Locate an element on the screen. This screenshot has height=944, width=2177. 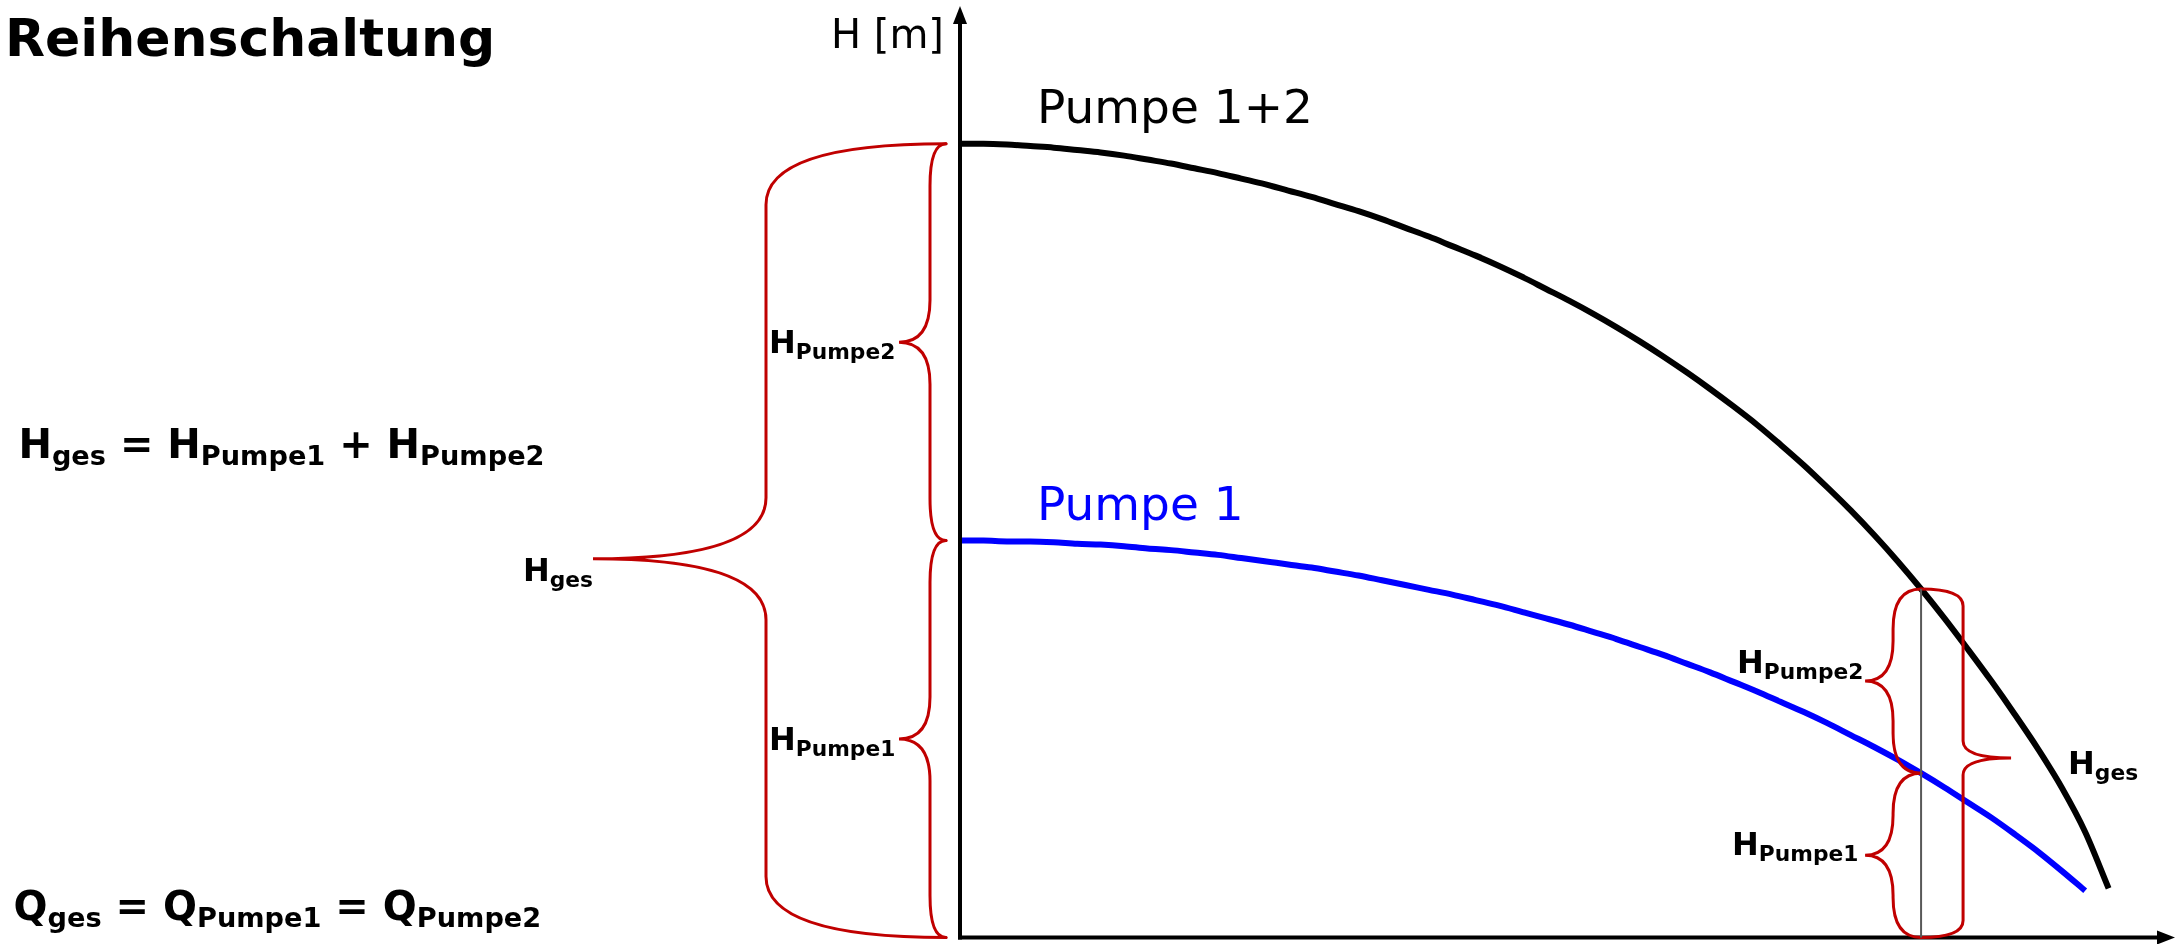
y-axis-title: H [m] is located at coordinates (887, 33).